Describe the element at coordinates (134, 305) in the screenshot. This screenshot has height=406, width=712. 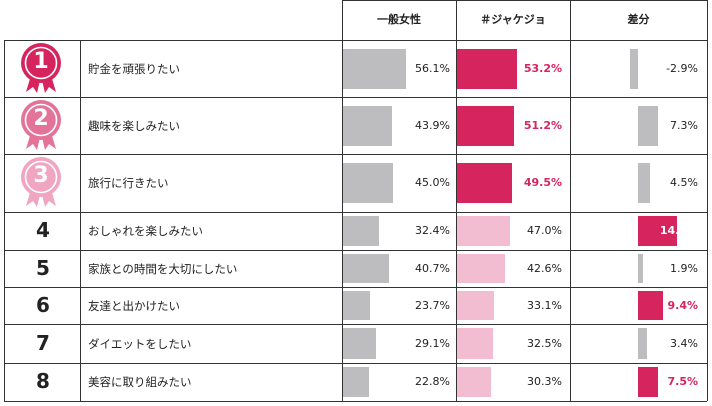
I see `row-label: 友達と出かけたい` at that location.